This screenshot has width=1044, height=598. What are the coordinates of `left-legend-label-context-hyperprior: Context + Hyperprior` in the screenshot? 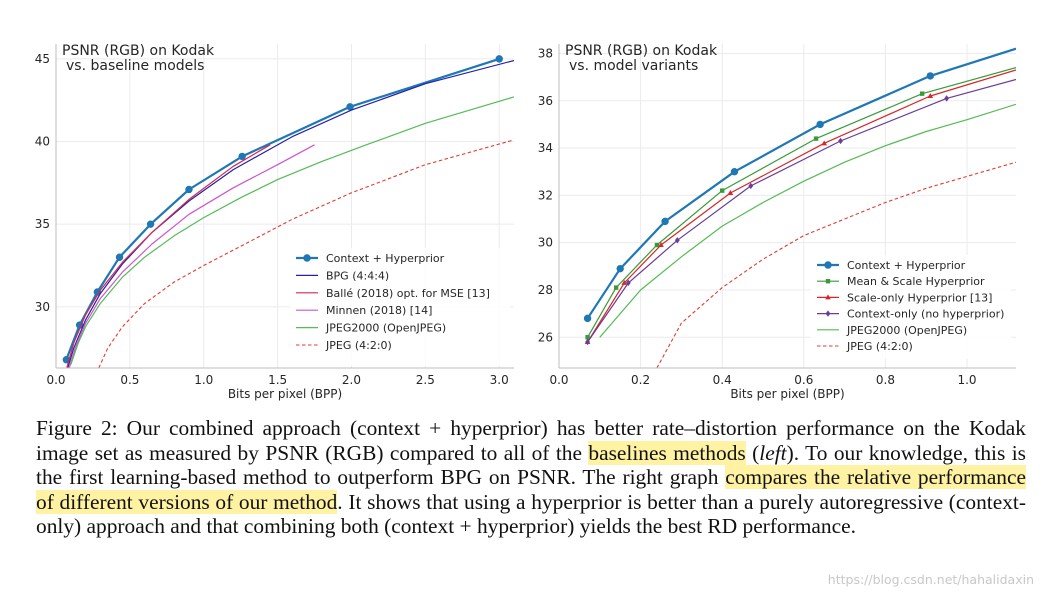 It's located at (385, 258).